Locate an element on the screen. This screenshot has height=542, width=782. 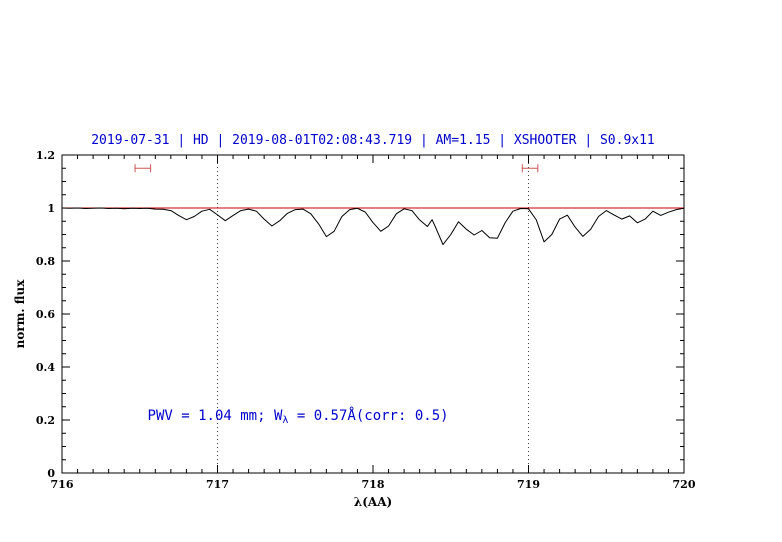
x-tick-label: 717 is located at coordinates (217, 484).